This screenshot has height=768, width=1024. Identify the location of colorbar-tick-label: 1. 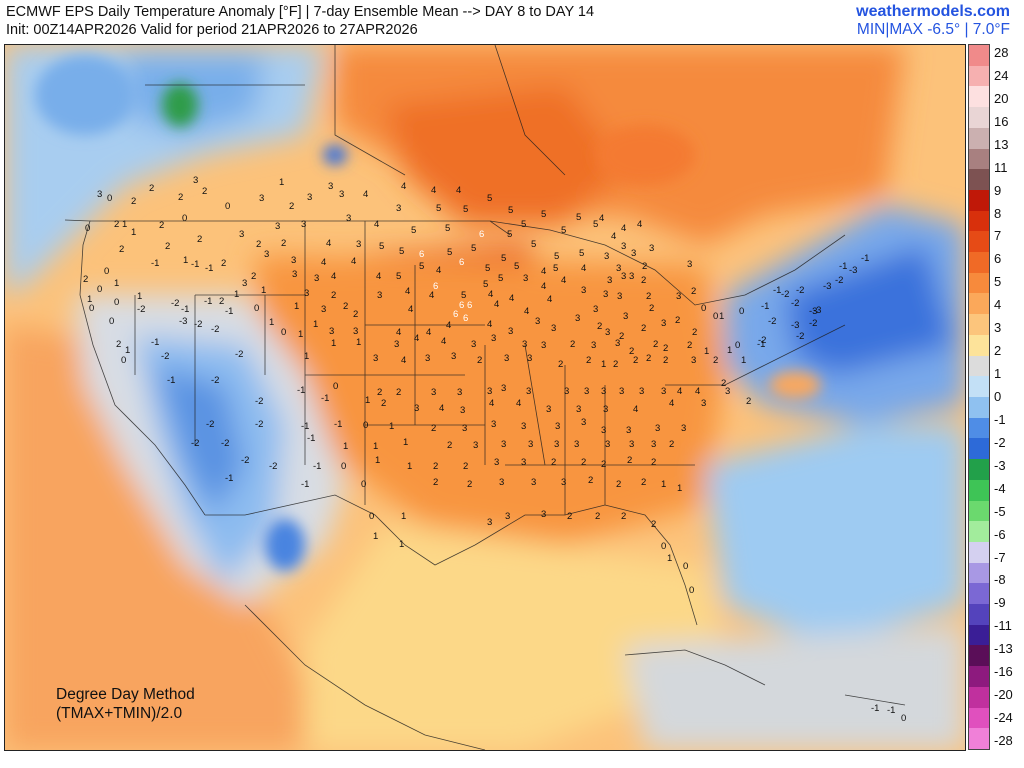
(998, 374).